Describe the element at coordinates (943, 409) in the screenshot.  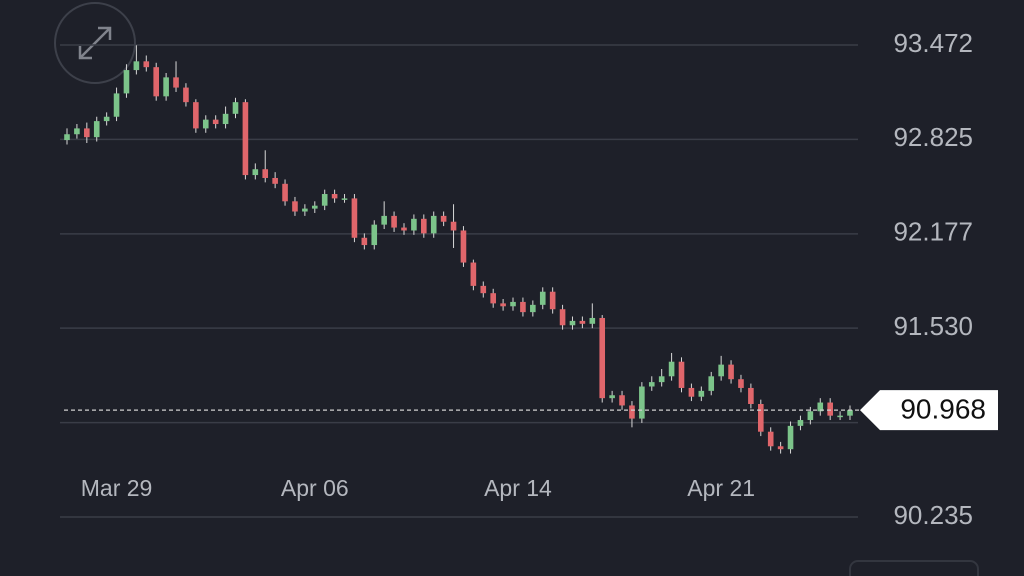
I see `last-price-label: 90.968` at that location.